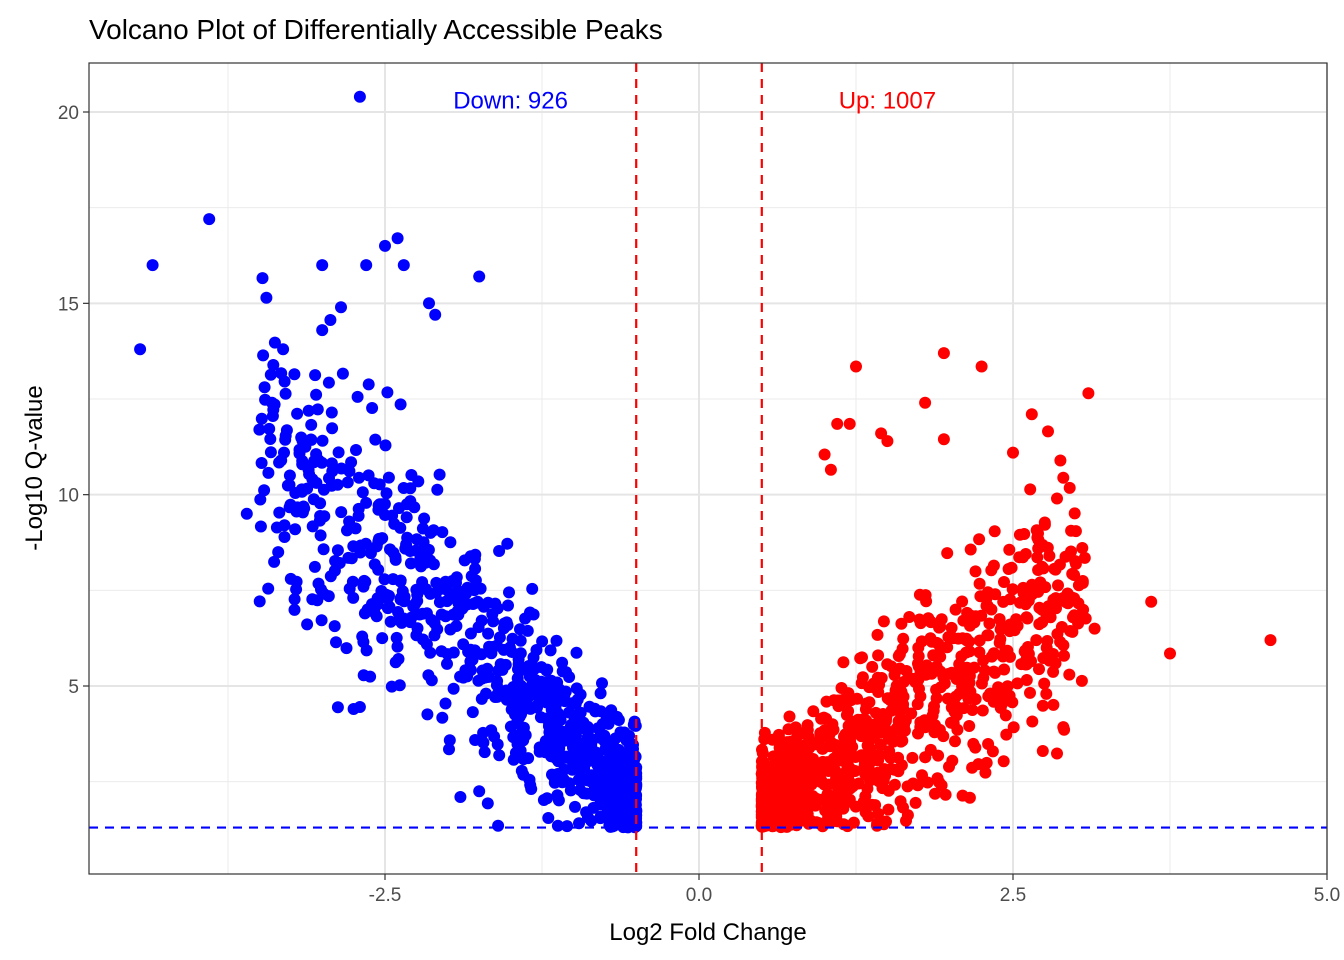 The width and height of the screenshot is (1344, 960). I want to click on x-tick-label: -2.5, so click(385, 895).